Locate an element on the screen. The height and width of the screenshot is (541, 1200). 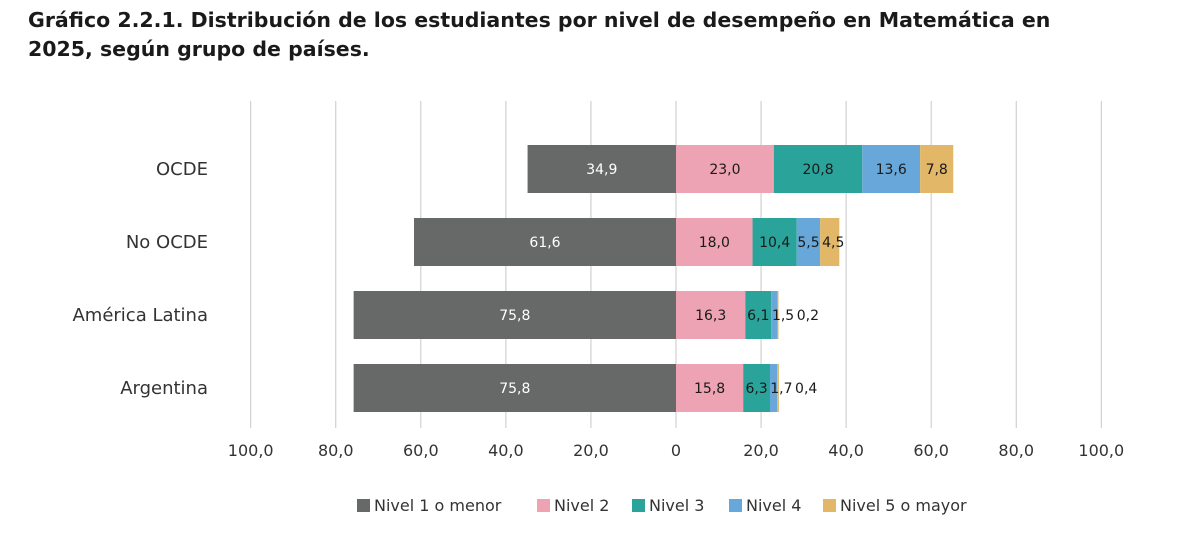
data-label: 1,5 is located at coordinates (783, 316).